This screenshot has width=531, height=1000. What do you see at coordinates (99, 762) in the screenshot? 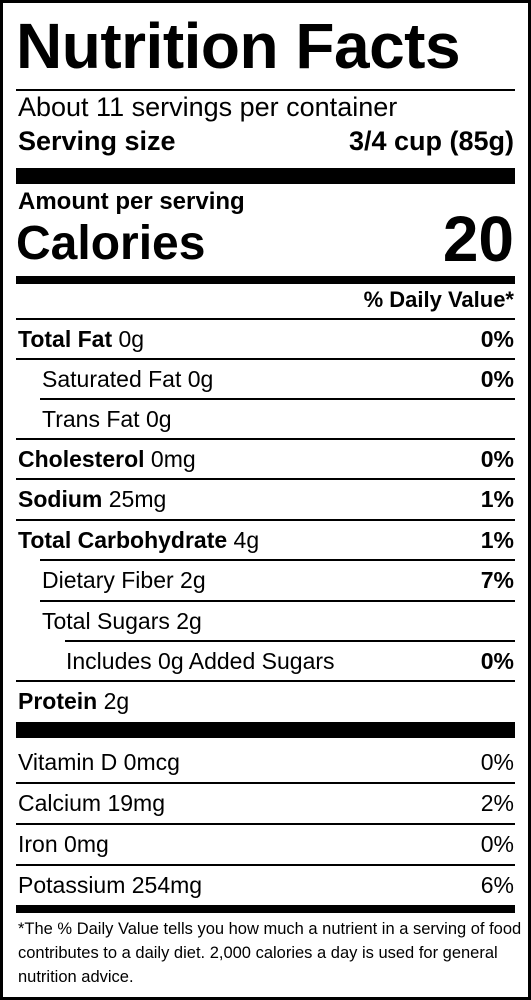
I see `vitamin-name: Vitamin D 0mcg` at bounding box center [99, 762].